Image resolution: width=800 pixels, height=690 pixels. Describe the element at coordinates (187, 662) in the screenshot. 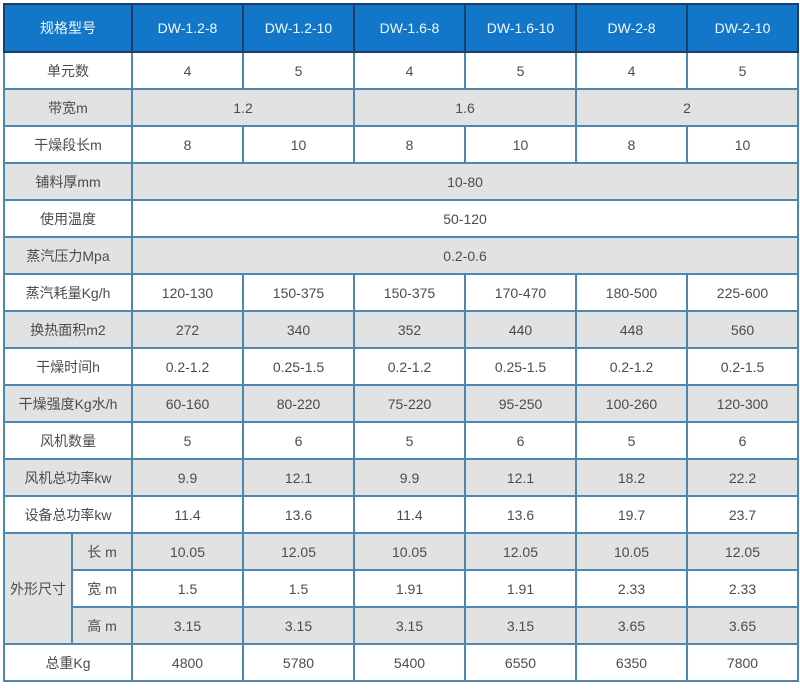

I see `cell-value: 4800` at that location.